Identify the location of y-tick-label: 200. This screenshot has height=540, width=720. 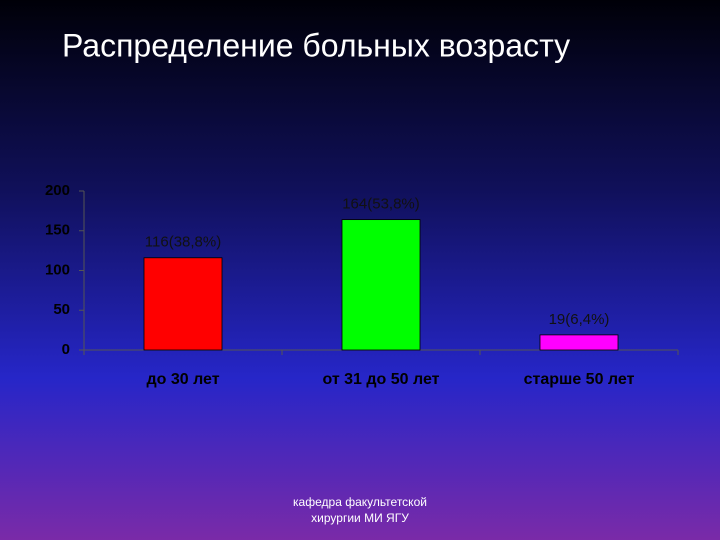
(57, 190).